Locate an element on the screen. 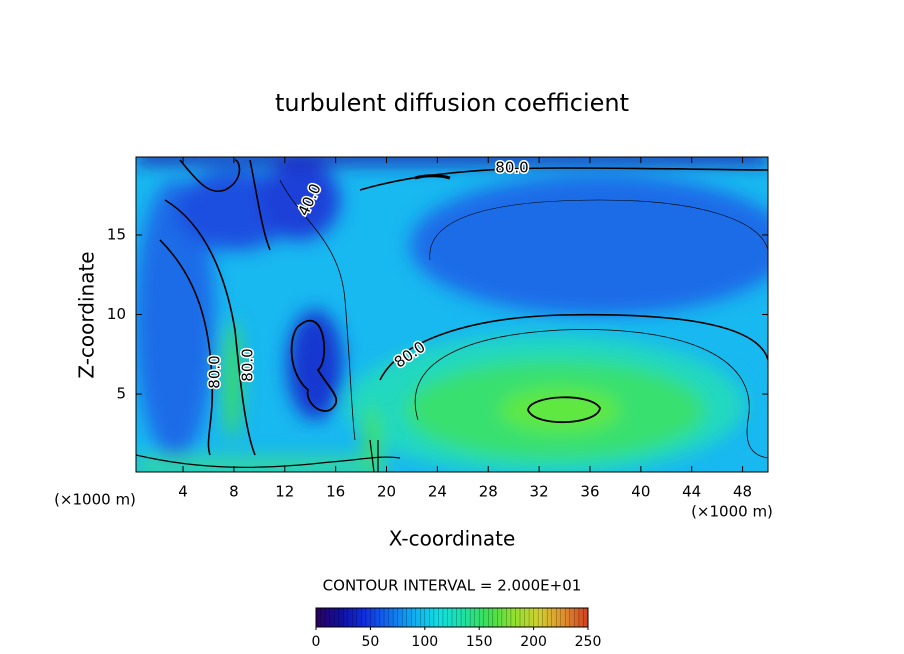 The width and height of the screenshot is (904, 654). y-unit: (×1000 m) is located at coordinates (95, 500).